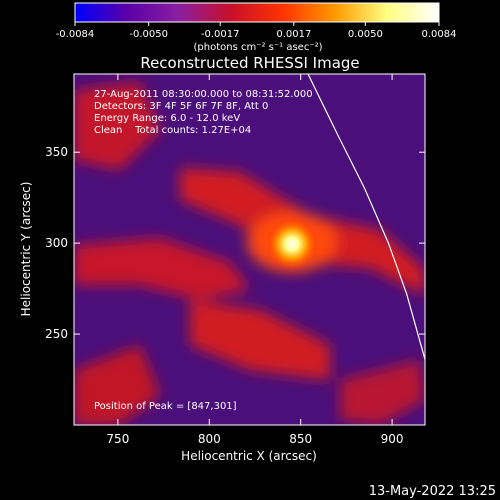 This screenshot has height=500, width=500. I want to click on x-axis-label: Heliocentric X (arcsec), so click(249, 456).